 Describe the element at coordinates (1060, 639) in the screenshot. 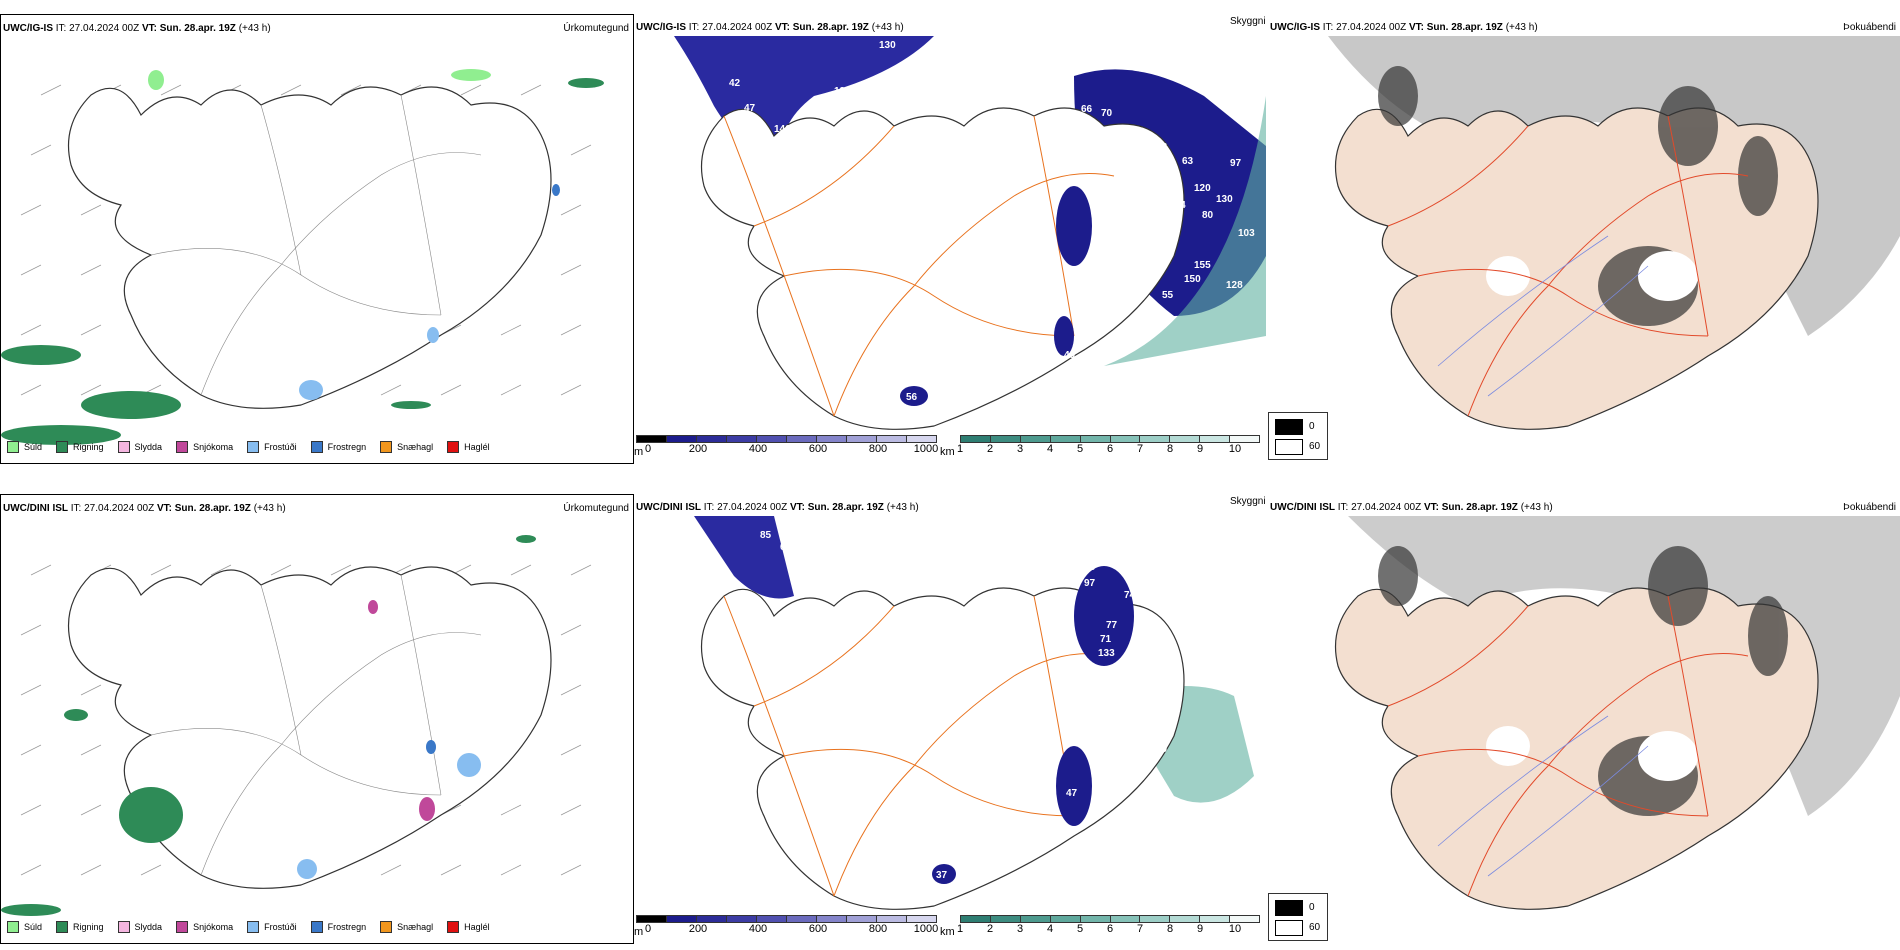

I see `vis-label: 96` at that location.